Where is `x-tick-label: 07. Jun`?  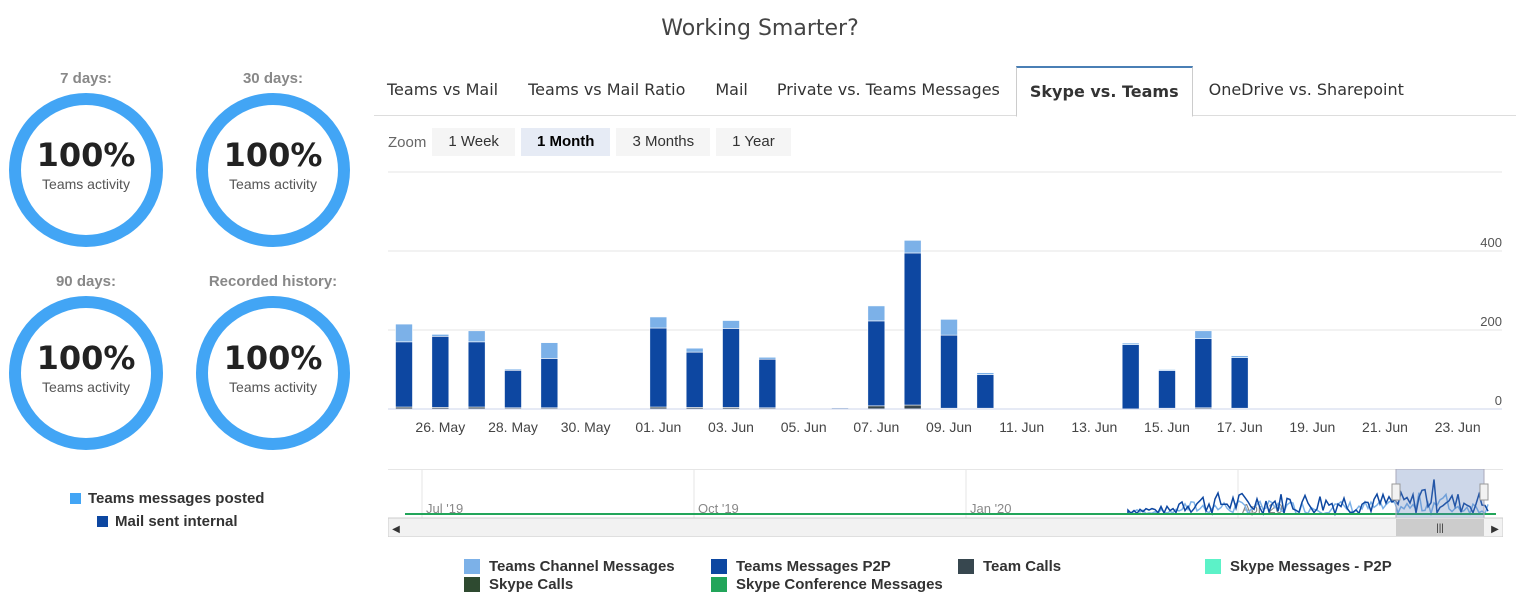 x-tick-label: 07. Jun is located at coordinates (876, 427).